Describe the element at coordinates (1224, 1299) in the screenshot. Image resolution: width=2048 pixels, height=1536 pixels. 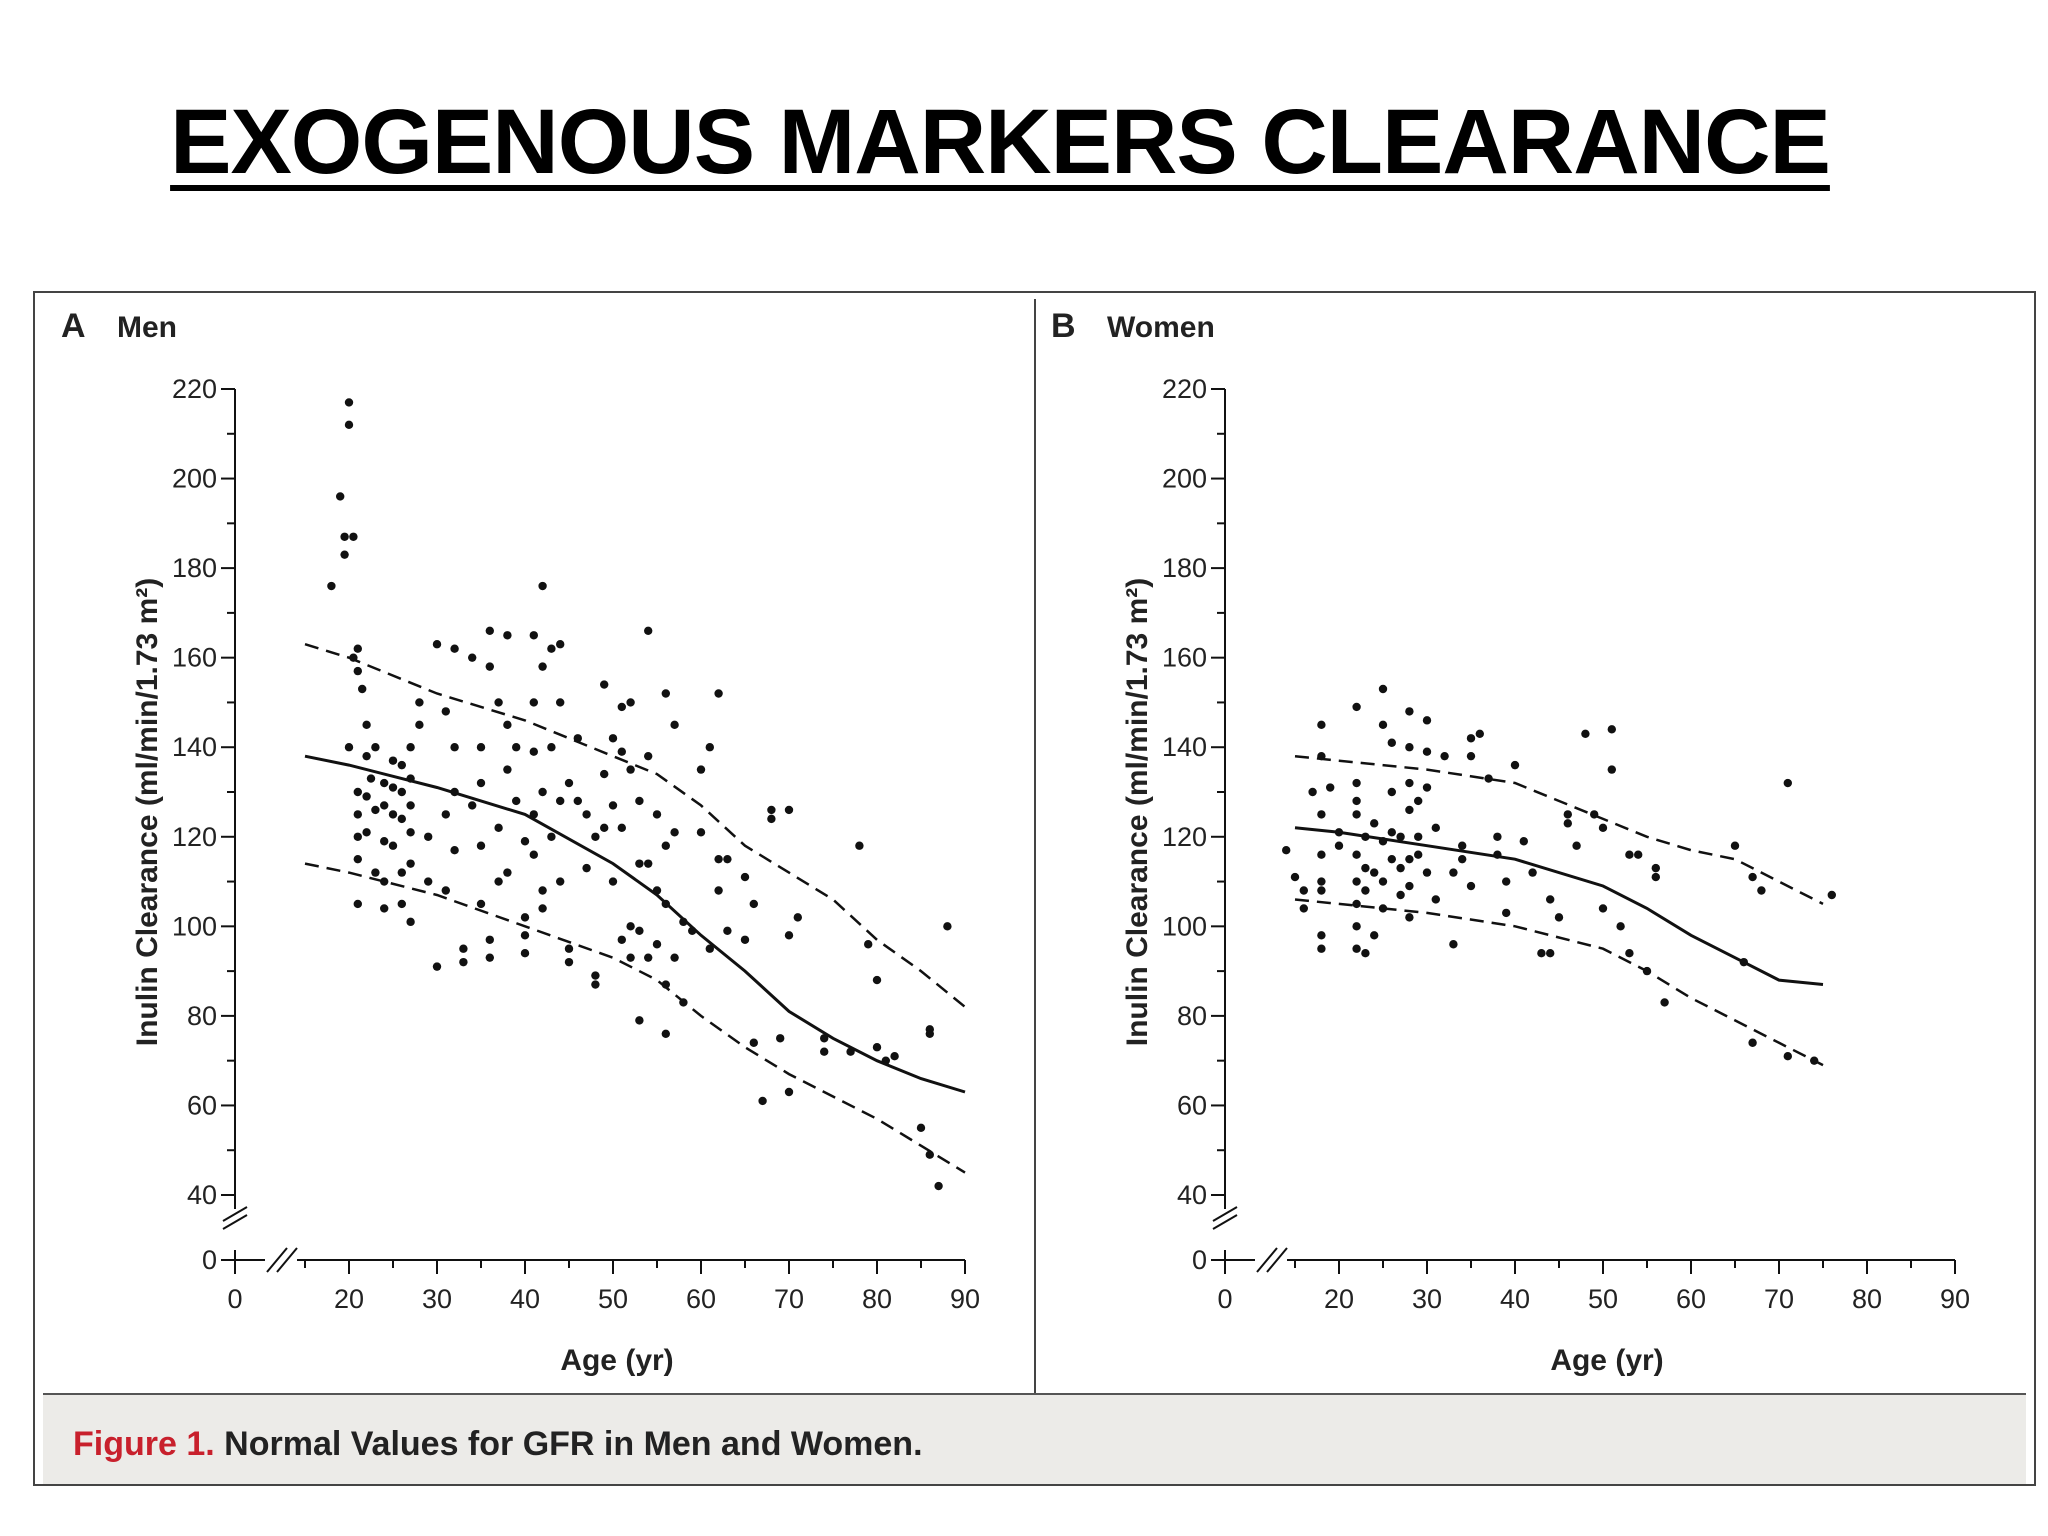
I see `x-tick-label: 0` at that location.